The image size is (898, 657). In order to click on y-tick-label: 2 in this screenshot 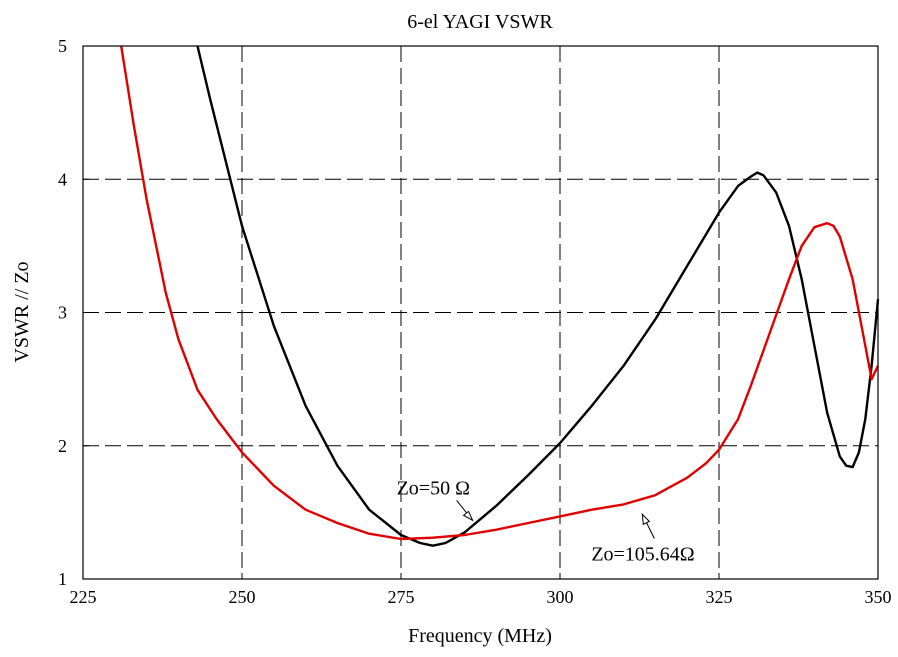, I will do `click(62, 446)`.